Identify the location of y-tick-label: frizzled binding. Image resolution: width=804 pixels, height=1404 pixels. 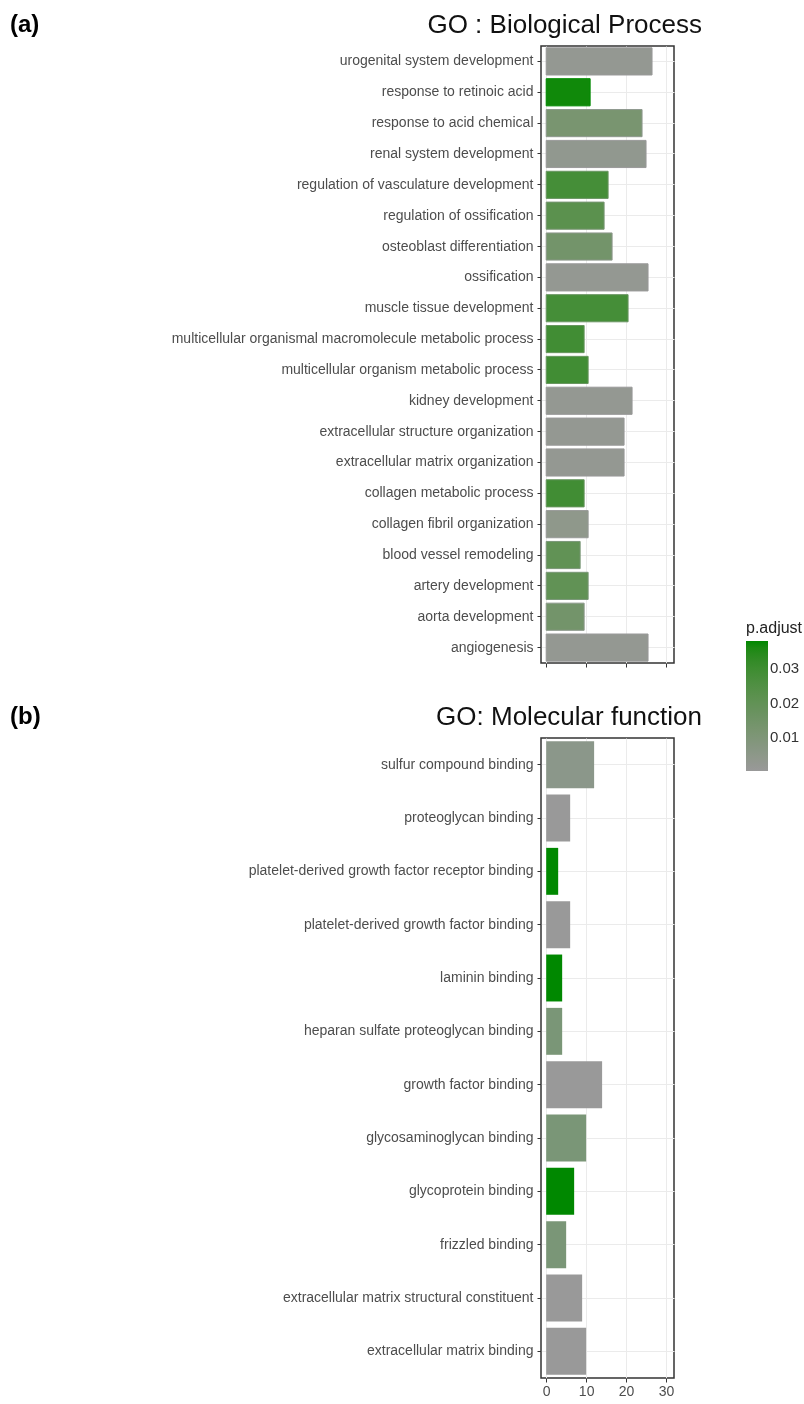
(487, 1243).